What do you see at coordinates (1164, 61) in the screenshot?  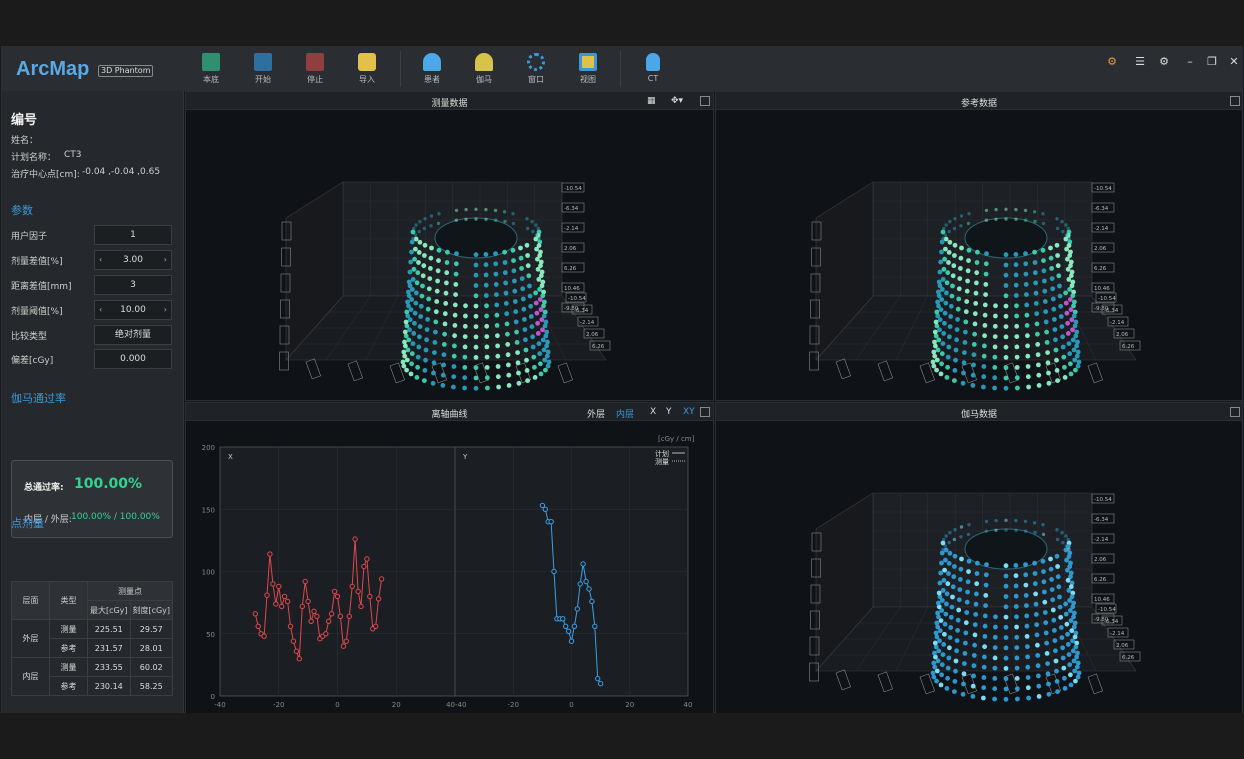 I see `settings-icon: ⚙` at bounding box center [1164, 61].